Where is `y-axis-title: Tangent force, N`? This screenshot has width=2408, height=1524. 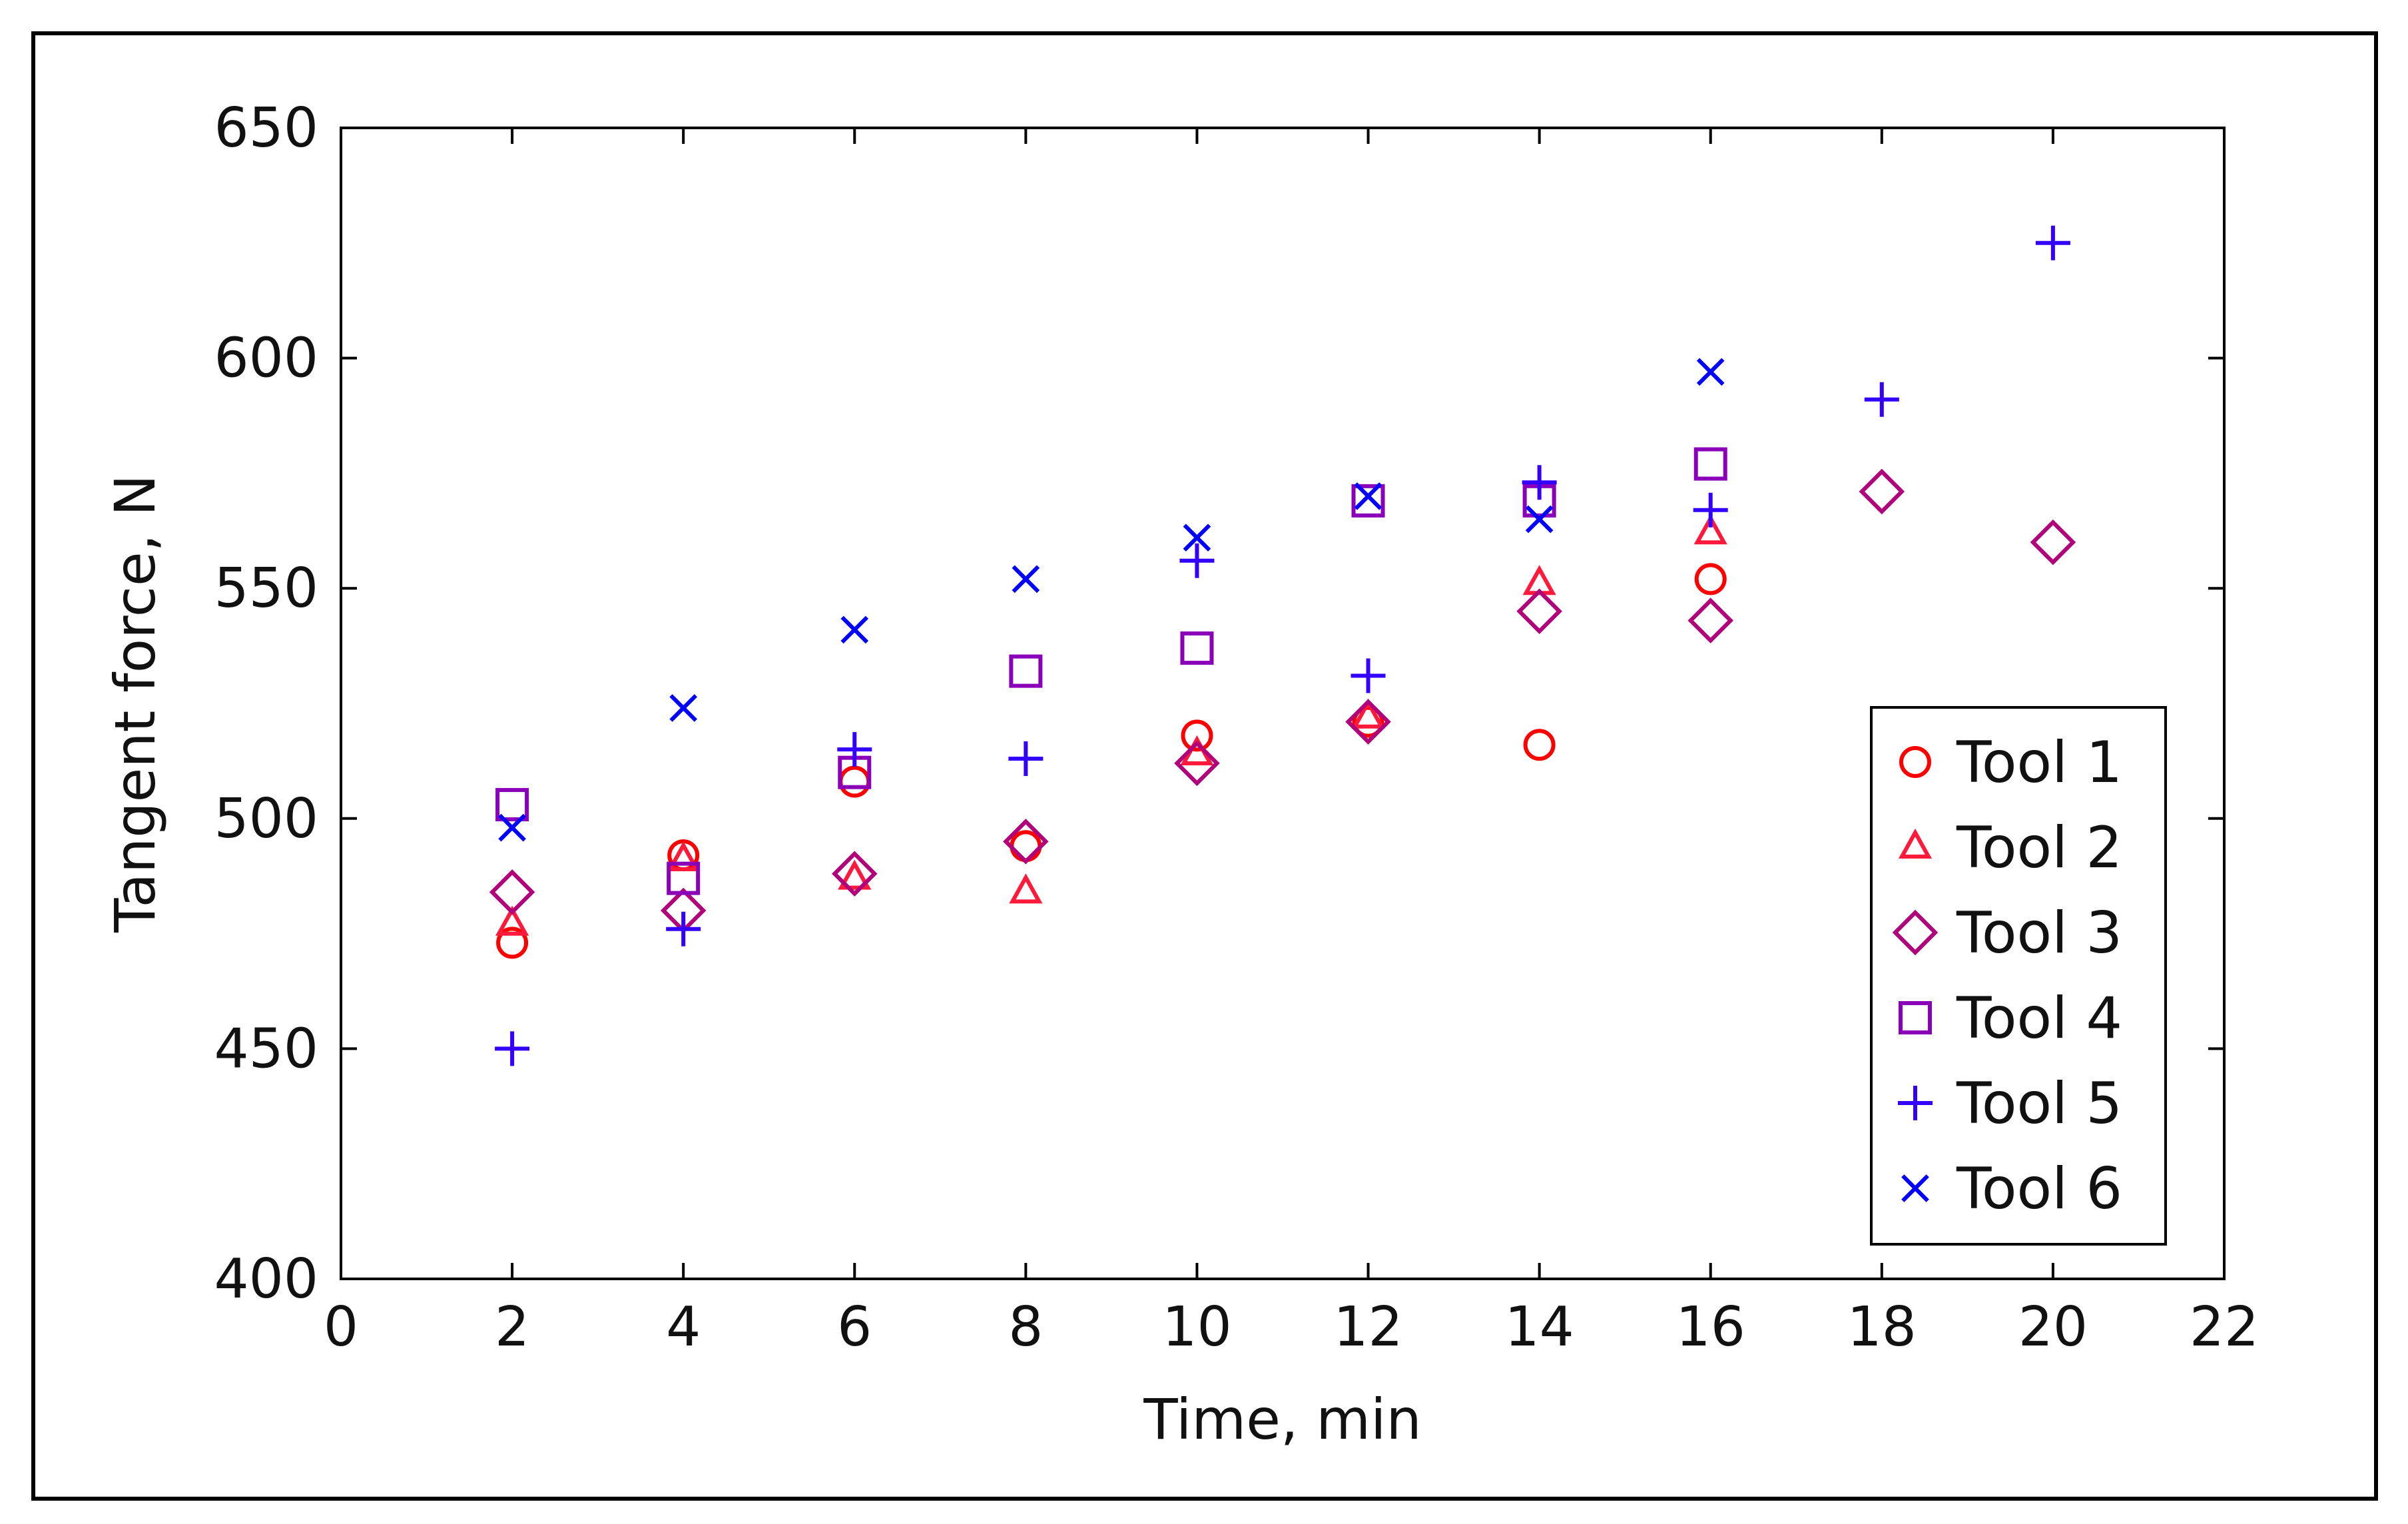
y-axis-title: Tangent force, N is located at coordinates (135, 703).